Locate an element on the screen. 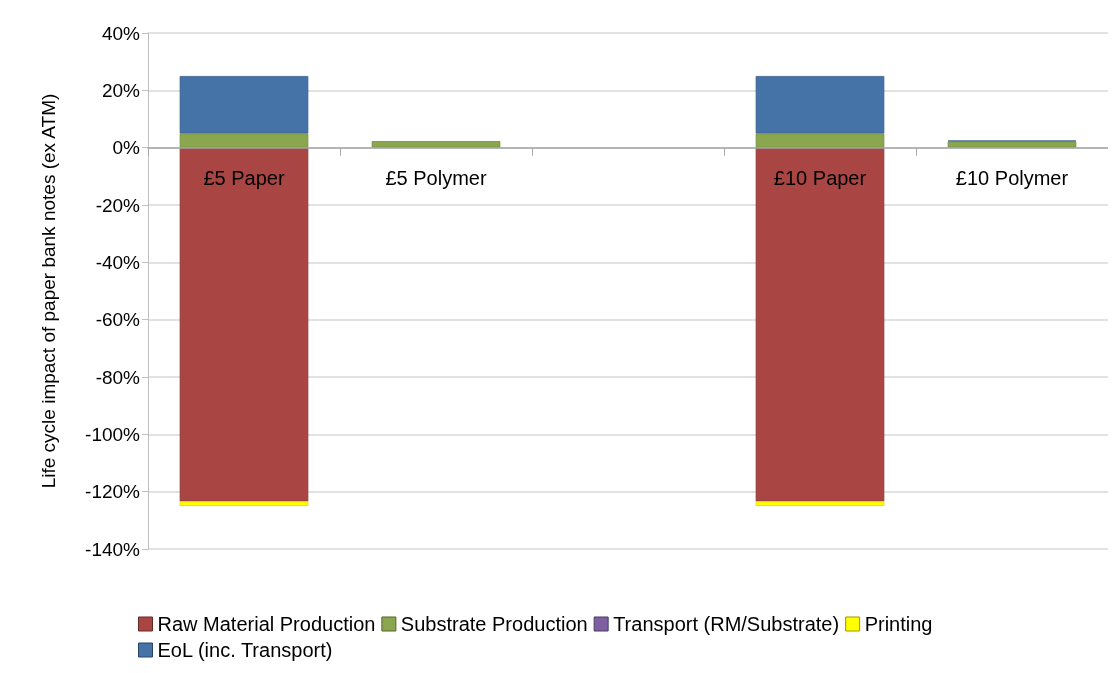 The image size is (1117, 673). y-tick-label: 20% is located at coordinates (121, 90).